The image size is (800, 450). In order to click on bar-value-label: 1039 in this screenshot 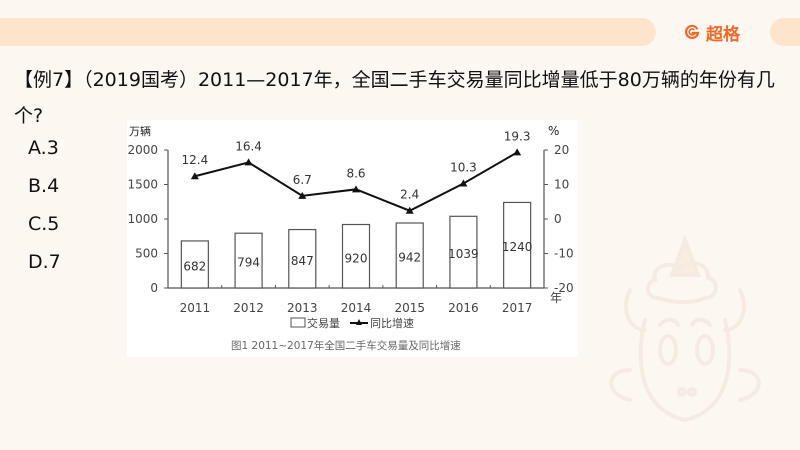, I will do `click(463, 254)`.